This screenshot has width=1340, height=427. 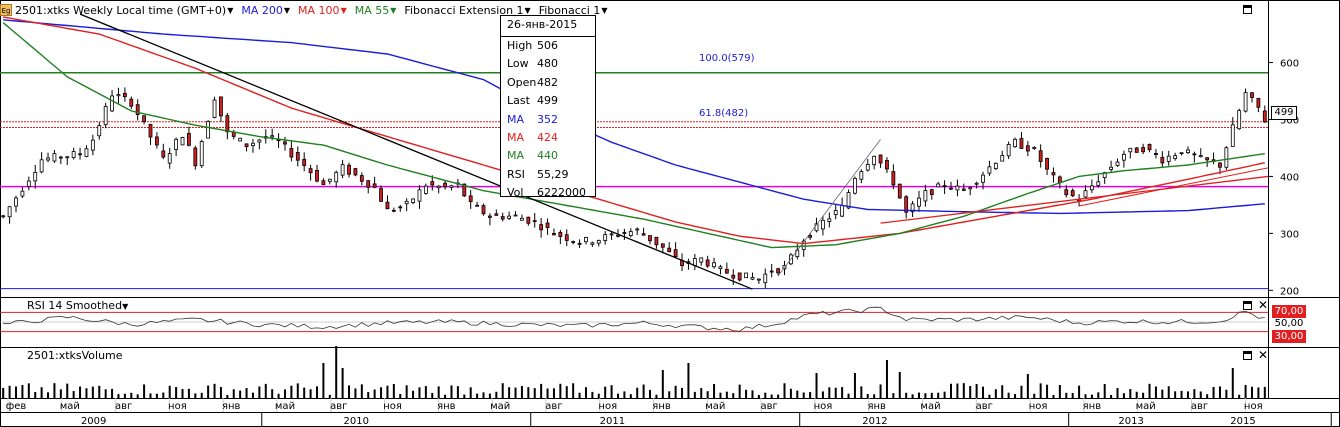 What do you see at coordinates (265, 10) in the screenshot?
I see `legend-item-ma200: MA 200 ▼` at bounding box center [265, 10].